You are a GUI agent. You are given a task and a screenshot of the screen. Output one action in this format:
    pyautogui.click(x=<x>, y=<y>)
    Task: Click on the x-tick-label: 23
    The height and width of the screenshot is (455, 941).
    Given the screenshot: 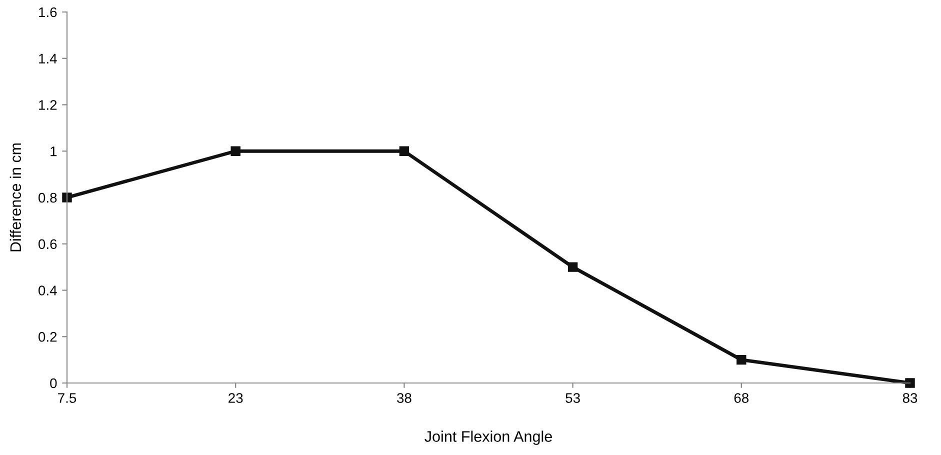 What is the action you would take?
    pyautogui.click(x=235, y=398)
    